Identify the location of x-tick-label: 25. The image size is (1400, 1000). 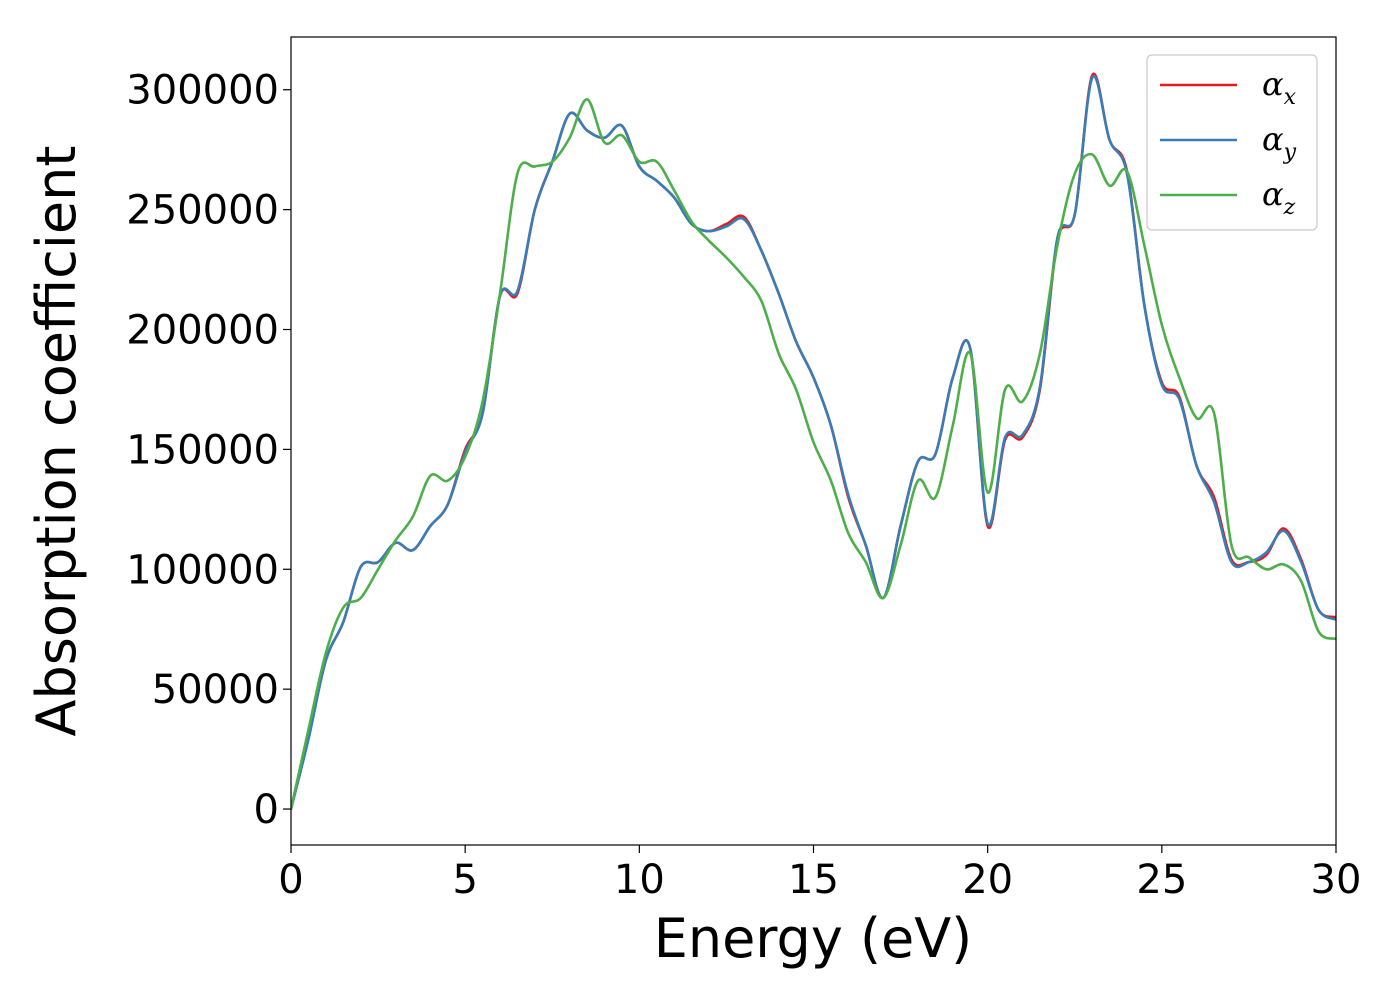
(1161, 880).